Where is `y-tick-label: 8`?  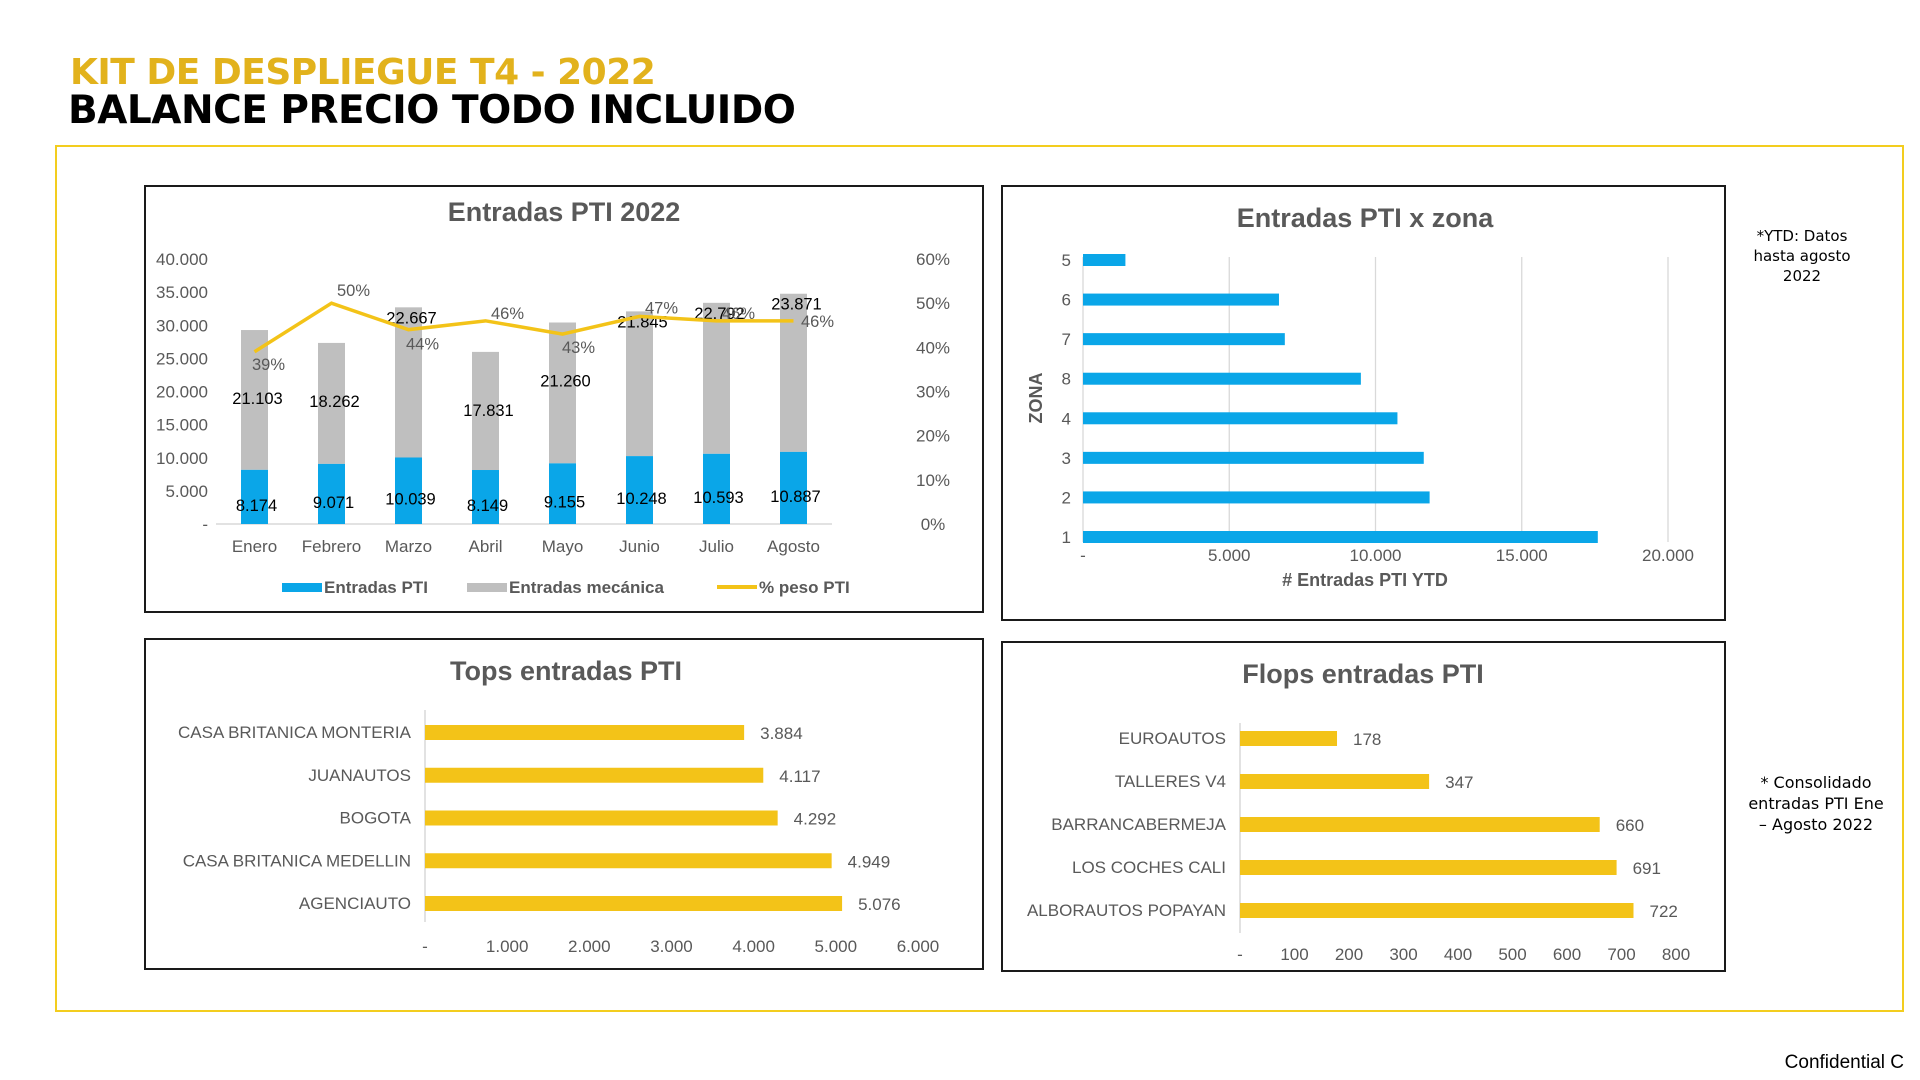 y-tick-label: 8 is located at coordinates (1066, 379).